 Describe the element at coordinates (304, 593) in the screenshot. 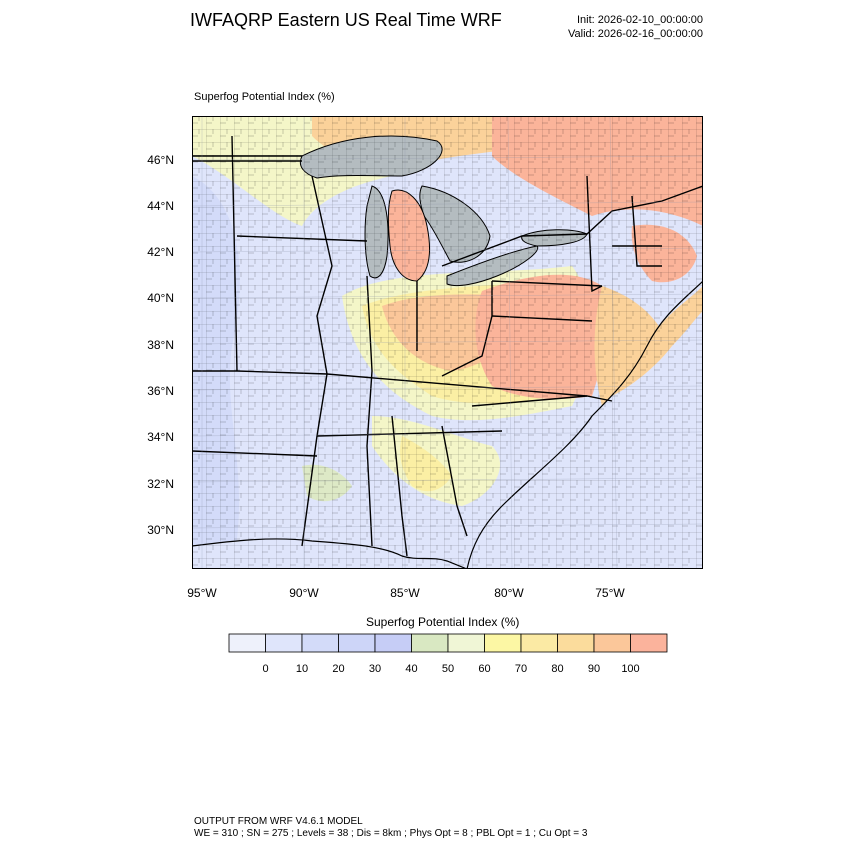

I see `lon-label-90: 90°W` at that location.